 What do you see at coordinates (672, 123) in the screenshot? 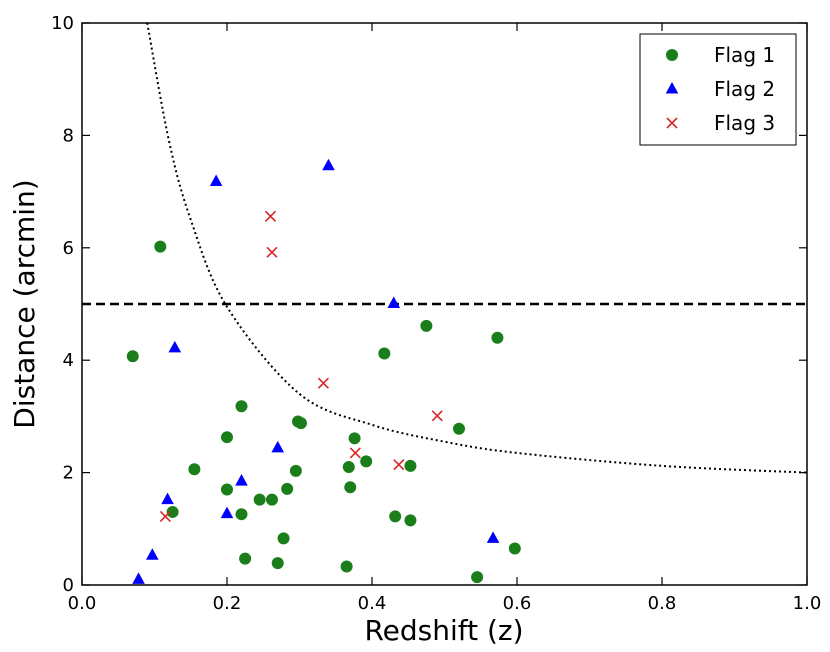
I see `legend-flag-3-marker` at bounding box center [672, 123].